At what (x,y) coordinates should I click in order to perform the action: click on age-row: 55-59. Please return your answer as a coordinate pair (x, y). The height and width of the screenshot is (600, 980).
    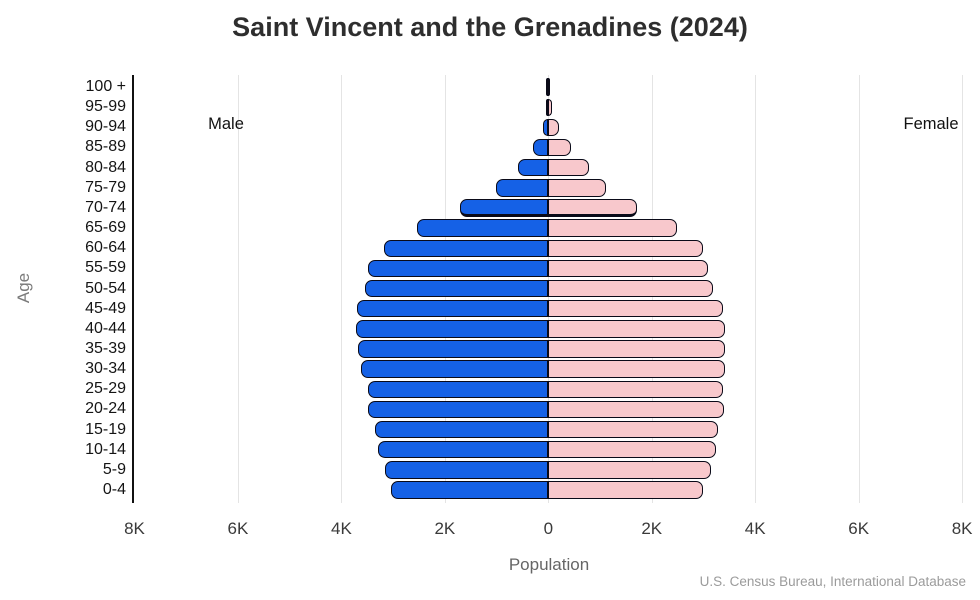
    Looking at the image, I should click on (490, 268).